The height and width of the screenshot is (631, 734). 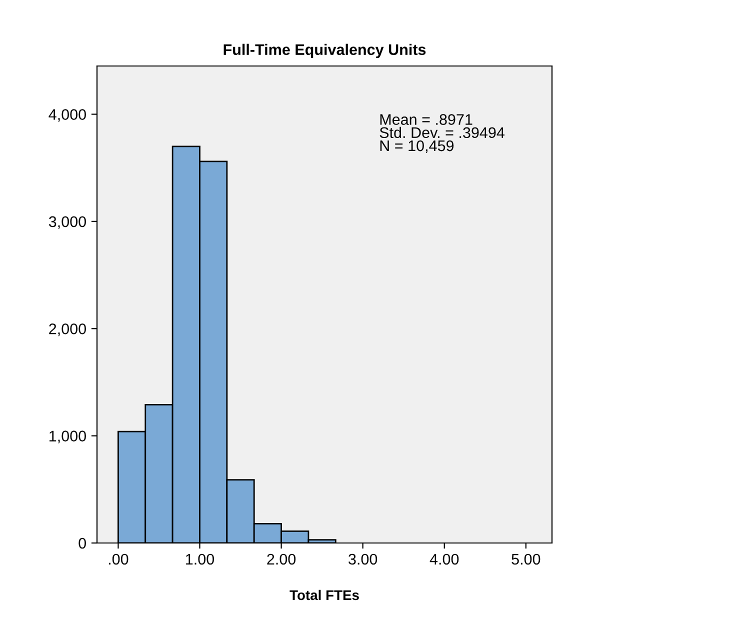 I want to click on y-tick-label: 1,000, so click(x=68, y=437).